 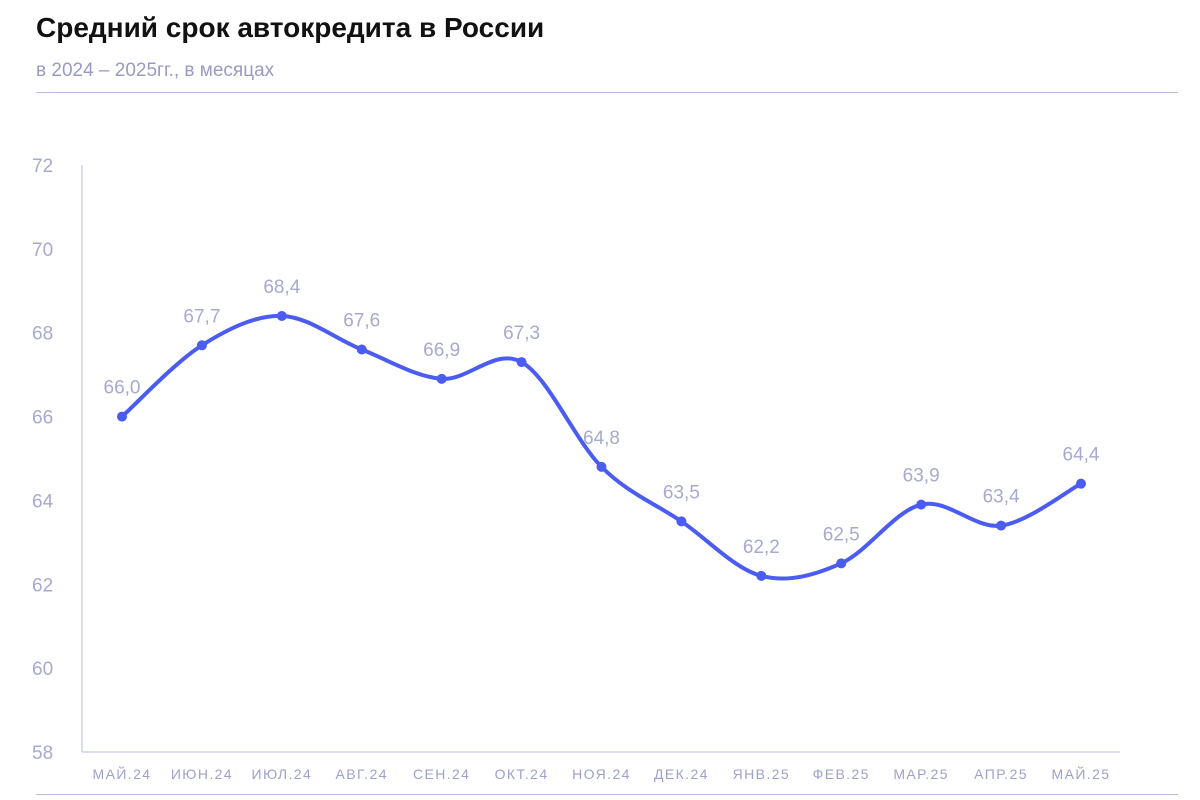 What do you see at coordinates (42, 585) in the screenshot?
I see `y-tick-label: 62` at bounding box center [42, 585].